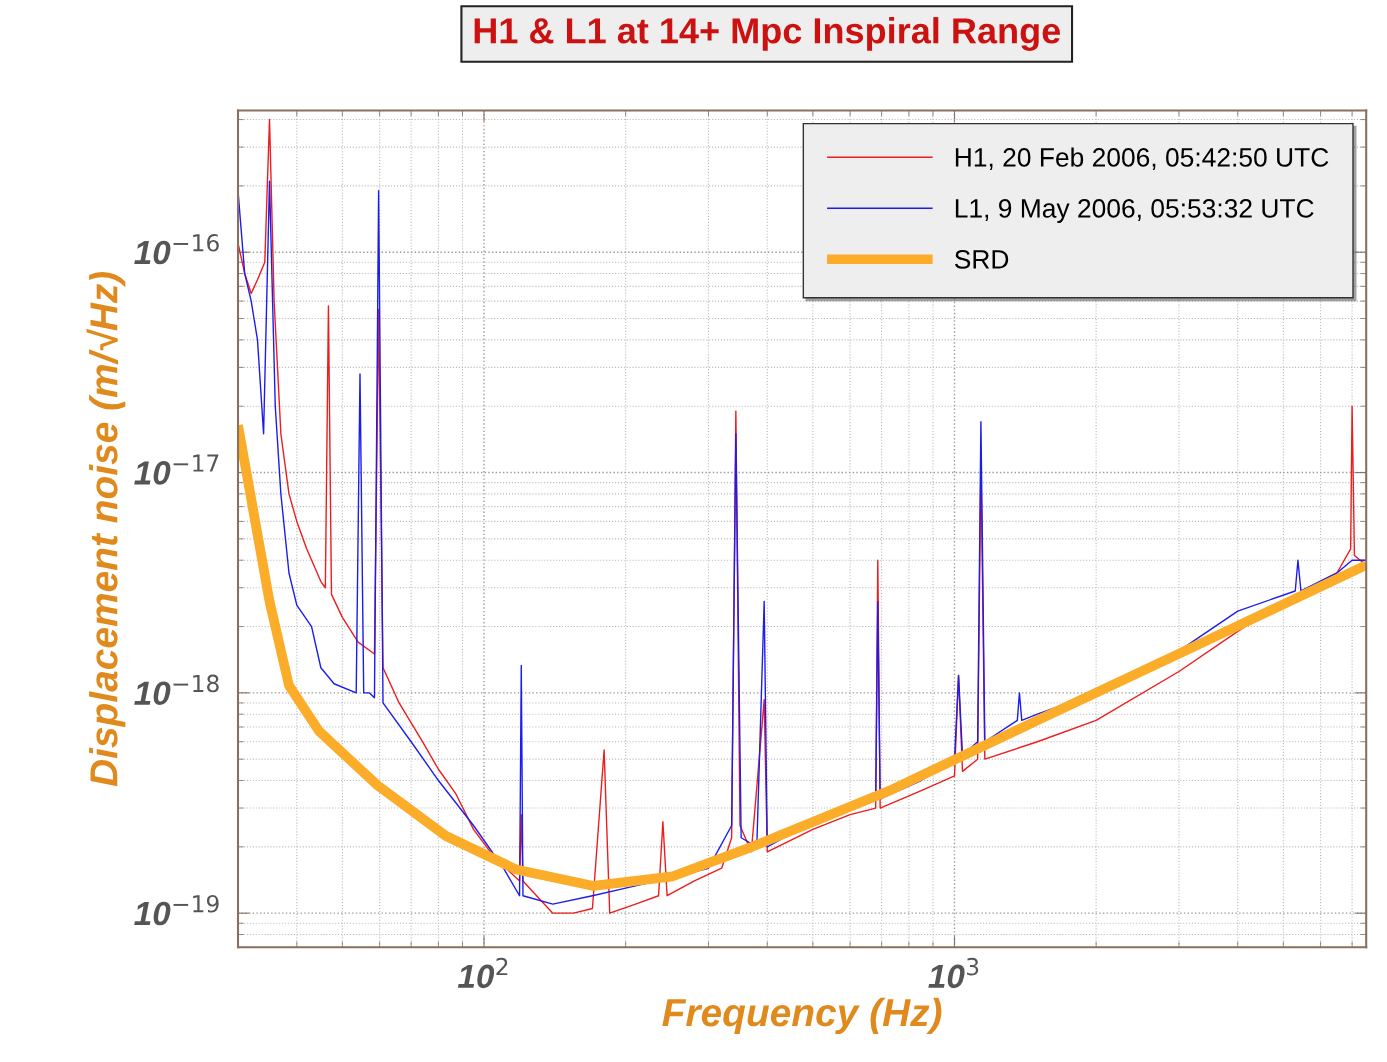 This screenshot has width=1387, height=1062. I want to click on legend-label: SRD, so click(981, 259).